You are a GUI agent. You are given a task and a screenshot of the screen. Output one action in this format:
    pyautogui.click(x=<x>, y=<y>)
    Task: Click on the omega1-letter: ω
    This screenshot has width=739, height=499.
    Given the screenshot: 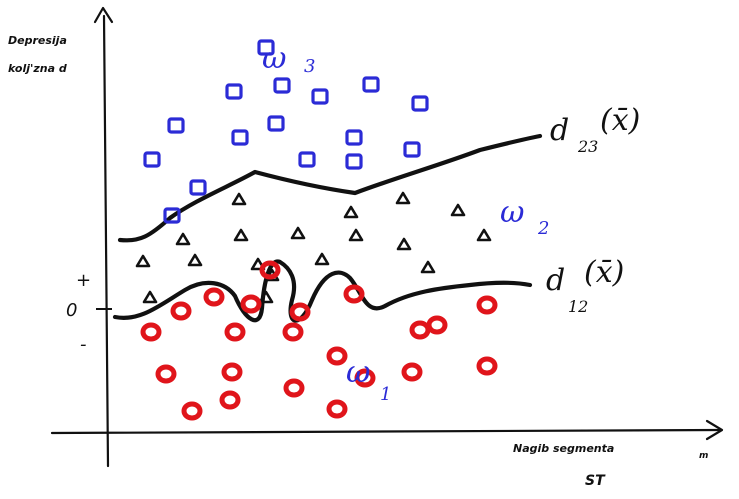 What is the action you would take?
    pyautogui.click(x=358, y=372)
    